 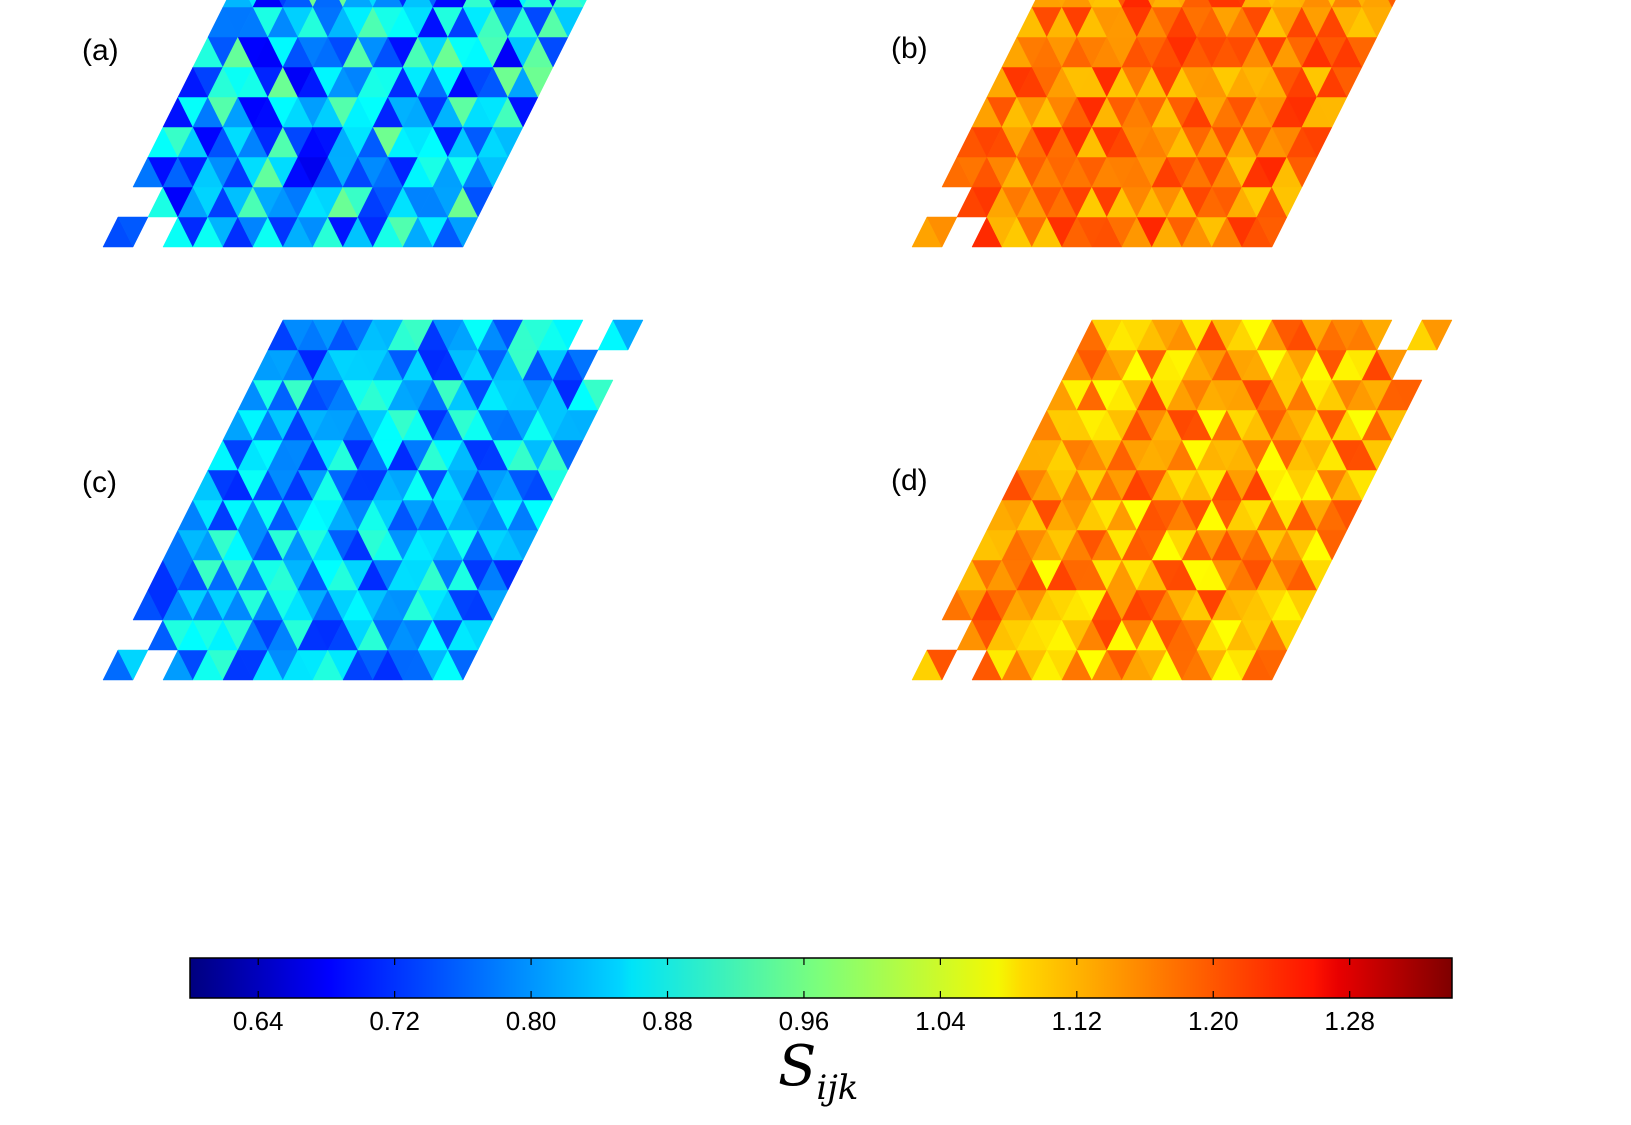 I want to click on colorbar-tick-label: 1.28, so click(x=1349, y=1021).